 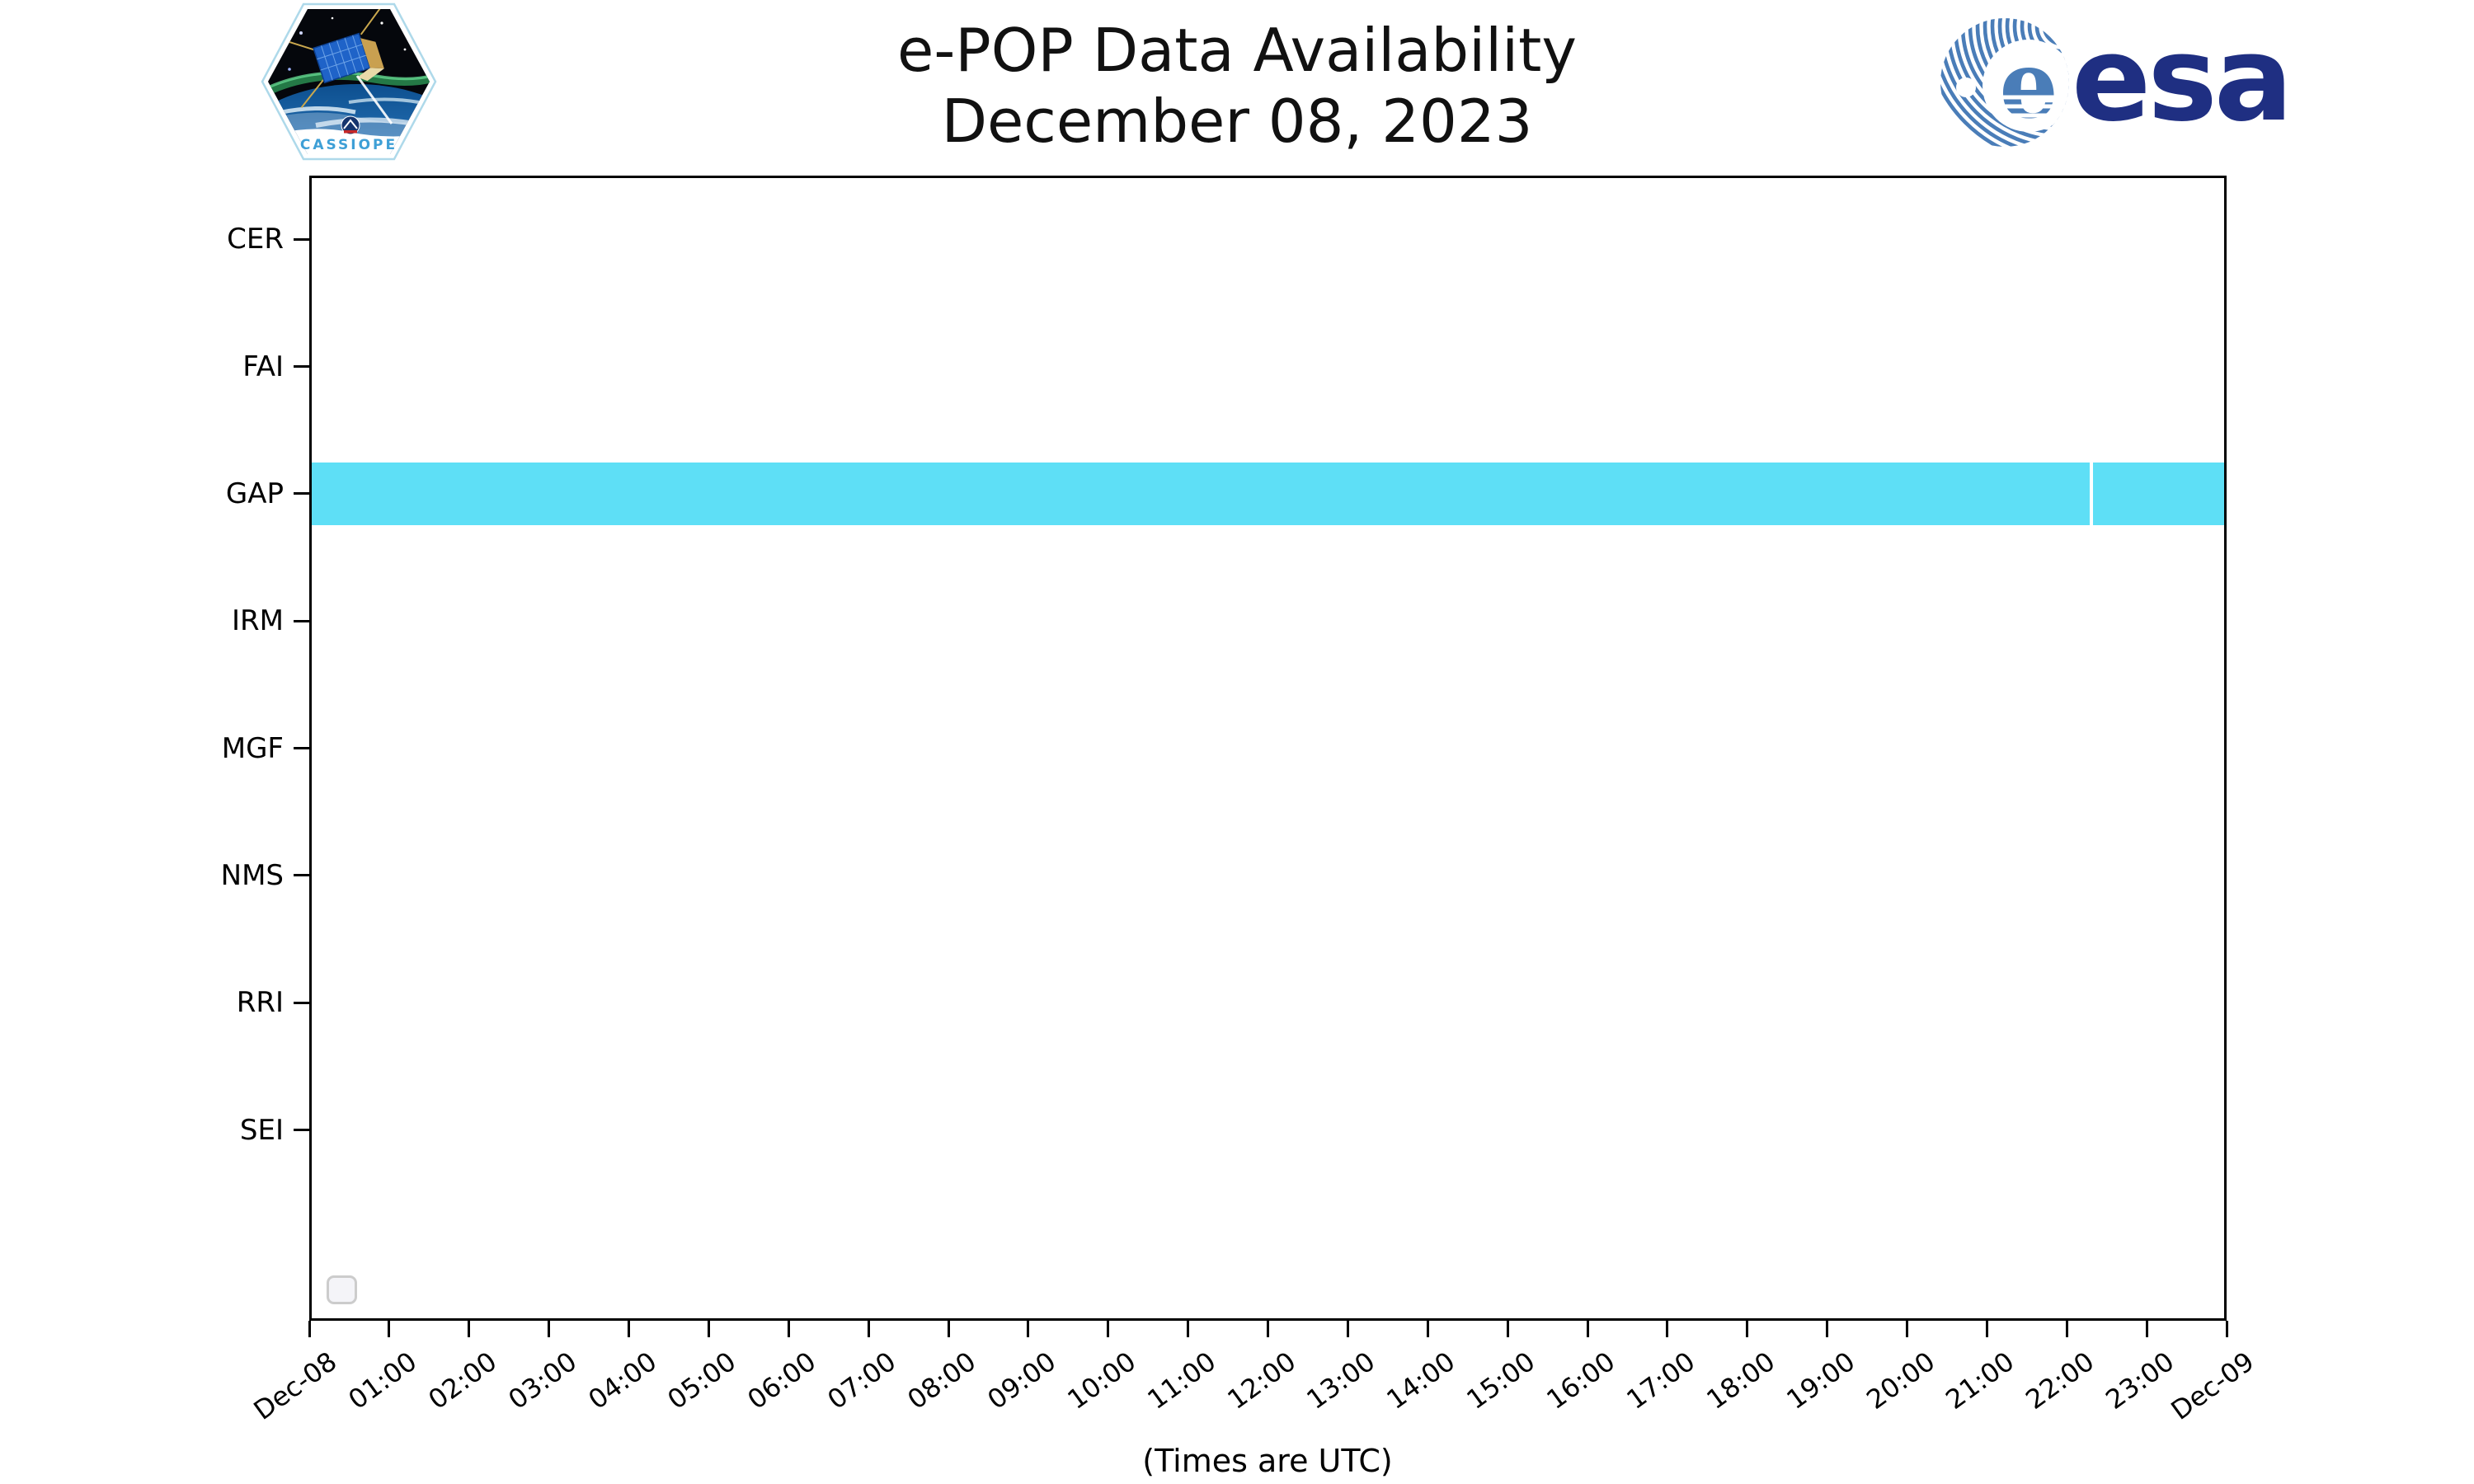 What do you see at coordinates (301, 239) in the screenshot?
I see `y-tick-cer` at bounding box center [301, 239].